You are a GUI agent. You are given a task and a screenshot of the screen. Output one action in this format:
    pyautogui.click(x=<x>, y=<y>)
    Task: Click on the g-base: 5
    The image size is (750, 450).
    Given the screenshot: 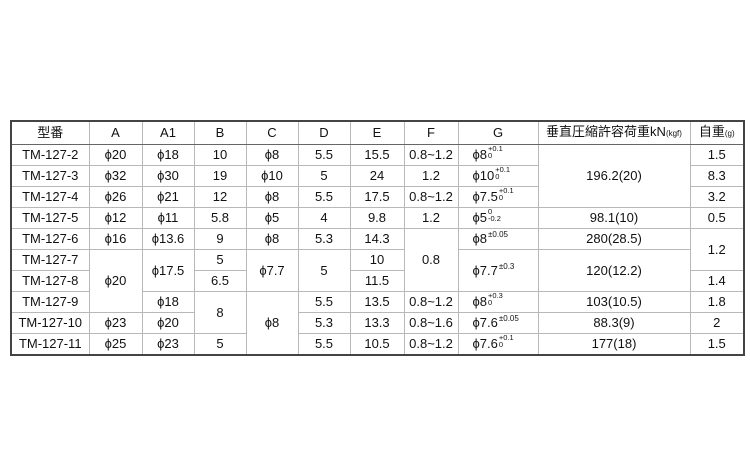 What is the action you would take?
    pyautogui.click(x=483, y=217)
    